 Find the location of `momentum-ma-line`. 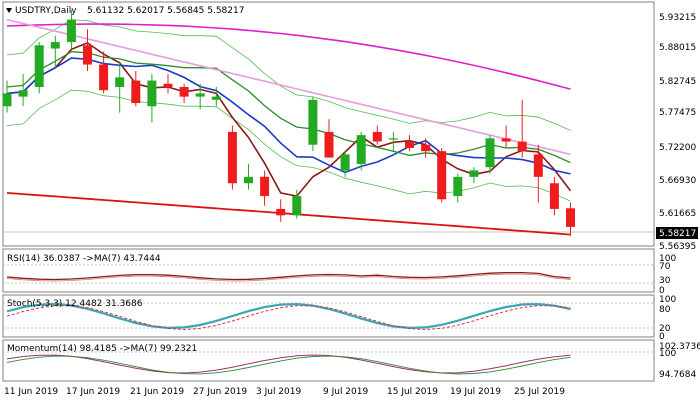

momentum-ma-line is located at coordinates (288, 365).